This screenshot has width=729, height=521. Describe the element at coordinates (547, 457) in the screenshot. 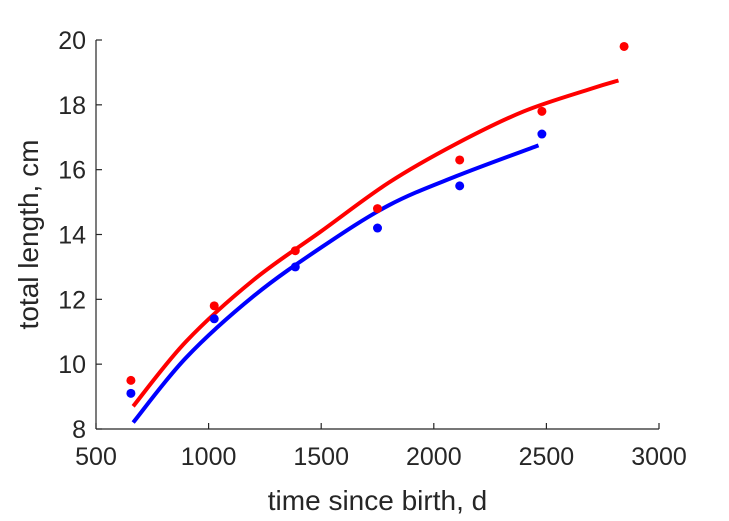

I see `x-tick-label: 2500` at that location.